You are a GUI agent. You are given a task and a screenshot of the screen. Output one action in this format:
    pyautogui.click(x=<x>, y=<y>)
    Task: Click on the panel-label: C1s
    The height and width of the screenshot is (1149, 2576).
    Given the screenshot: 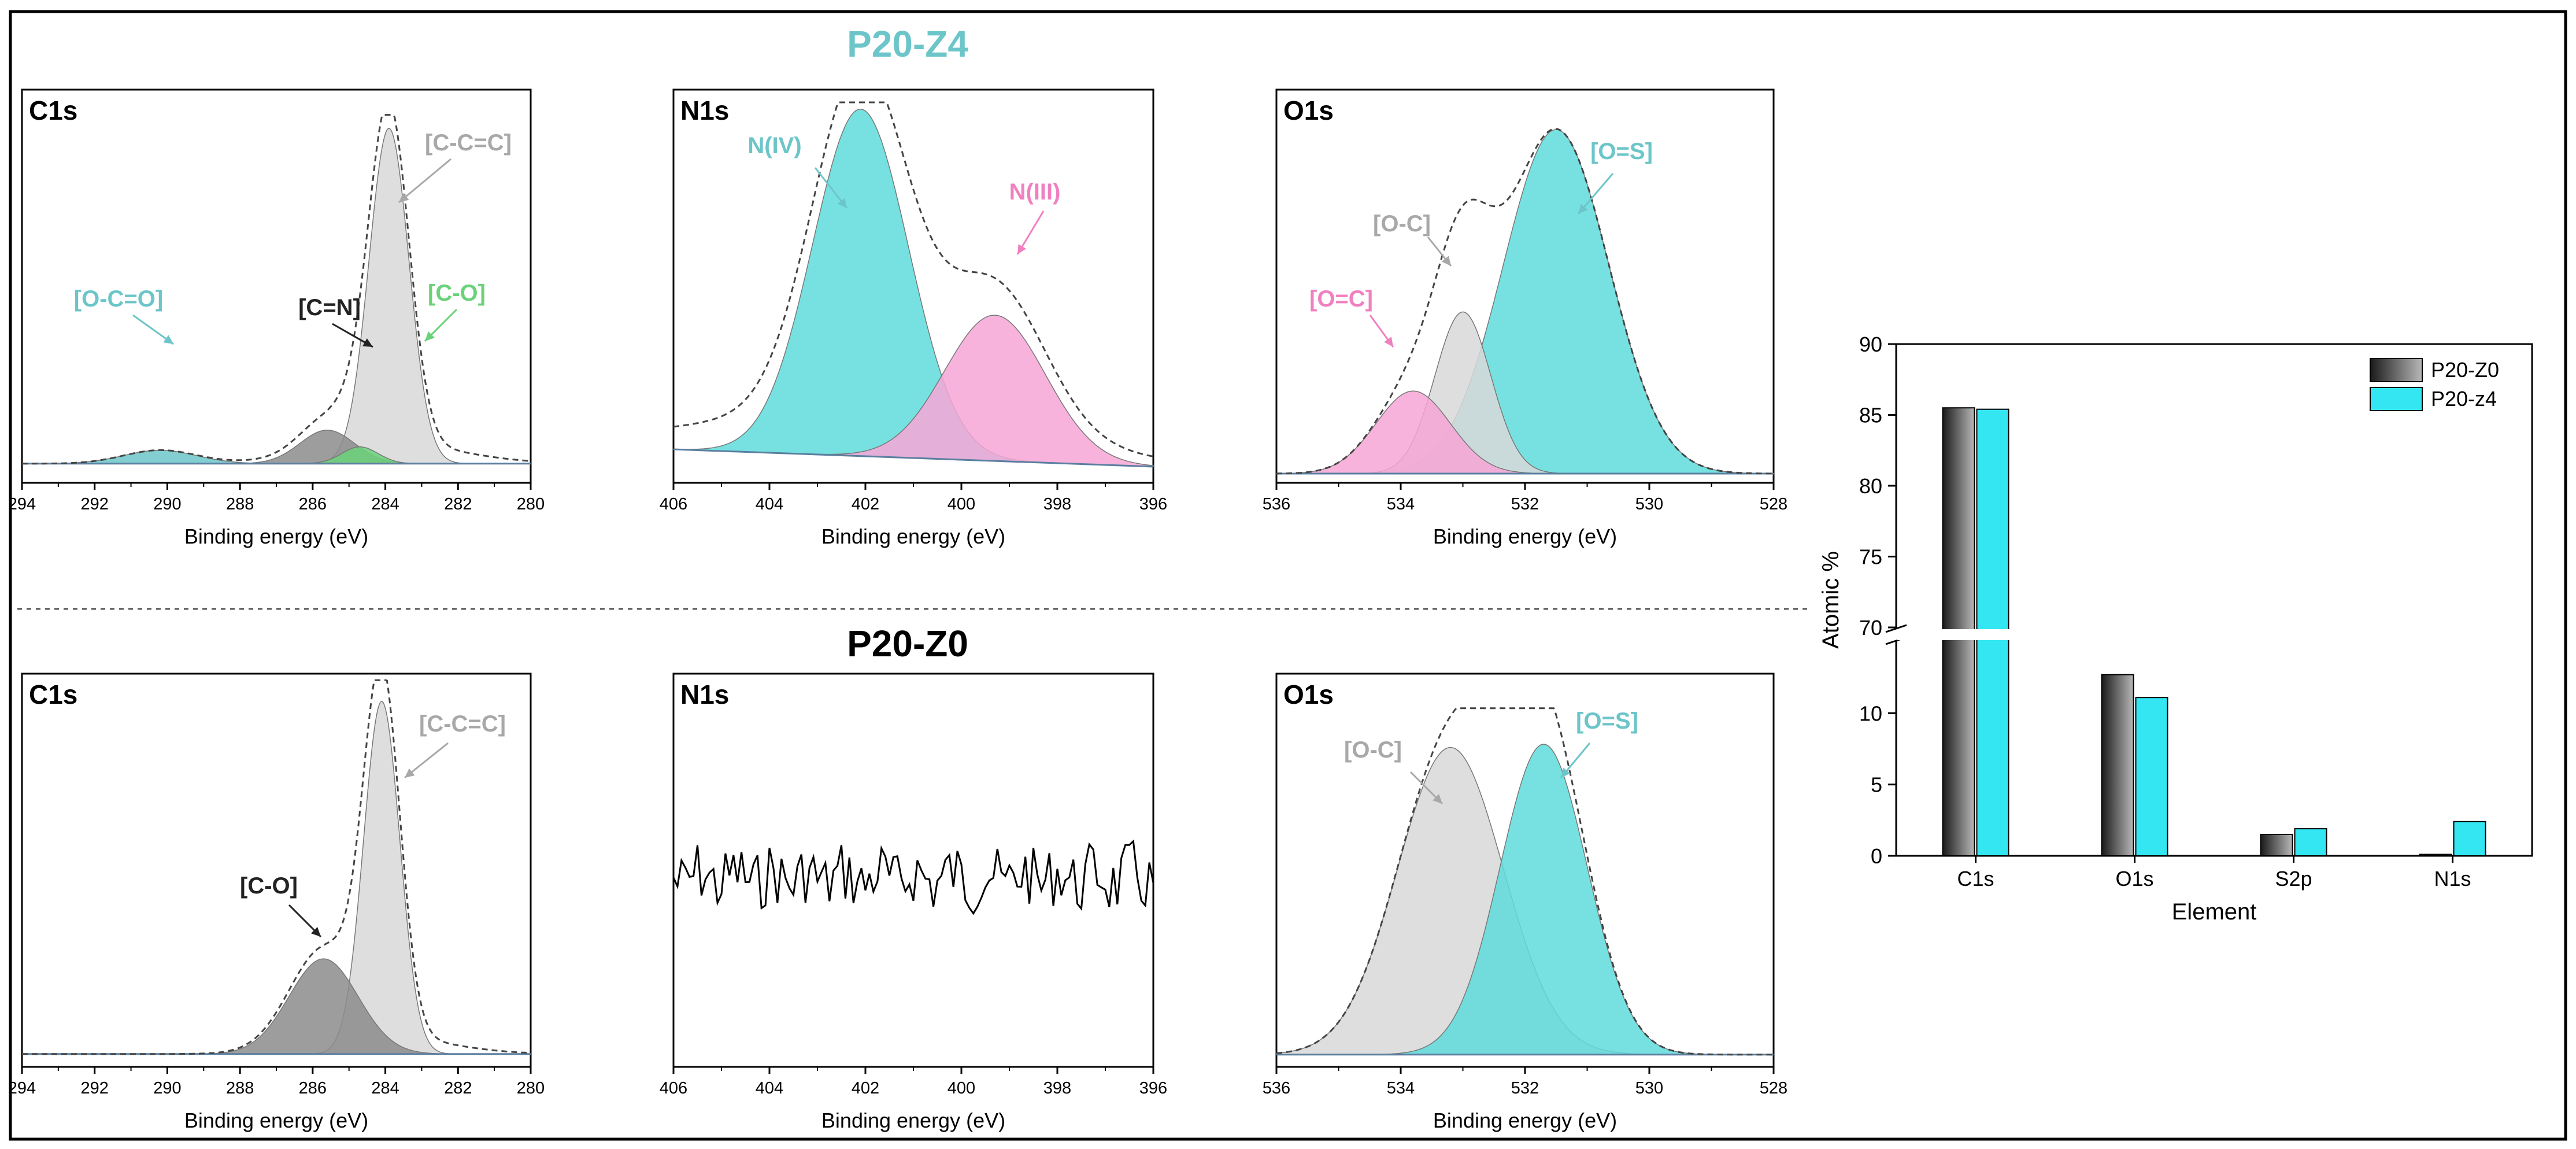 What is the action you would take?
    pyautogui.click(x=53, y=110)
    